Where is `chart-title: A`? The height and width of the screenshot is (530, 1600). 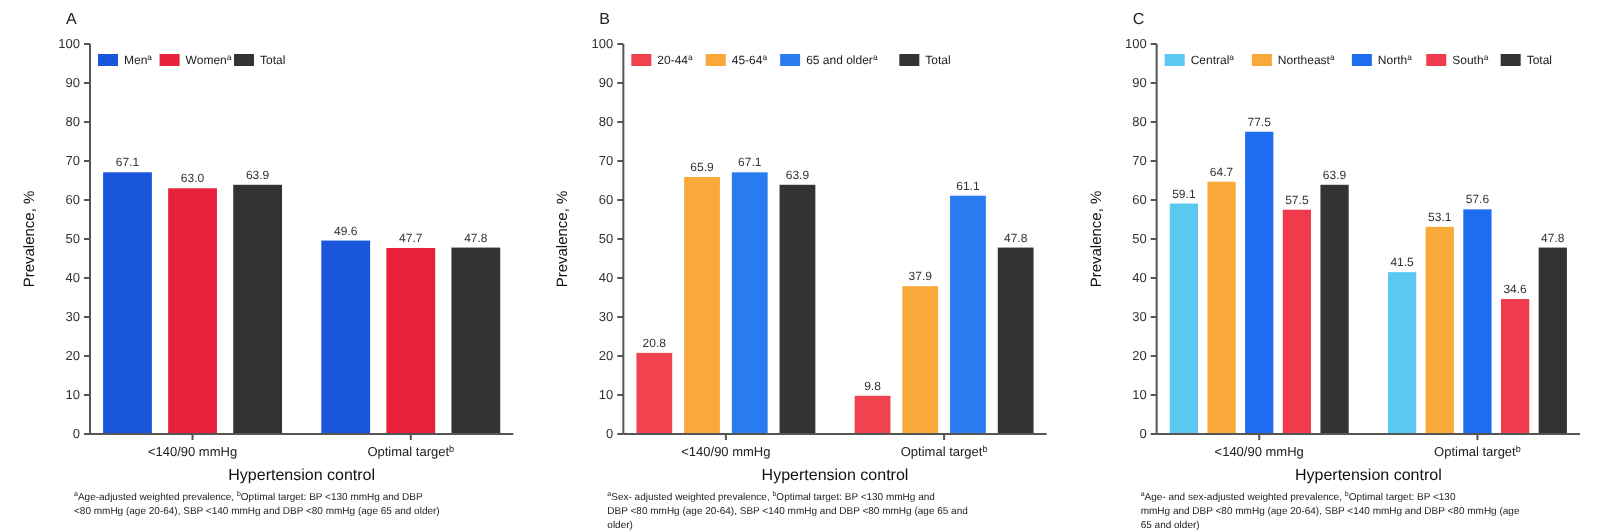 chart-title: A is located at coordinates (72, 19).